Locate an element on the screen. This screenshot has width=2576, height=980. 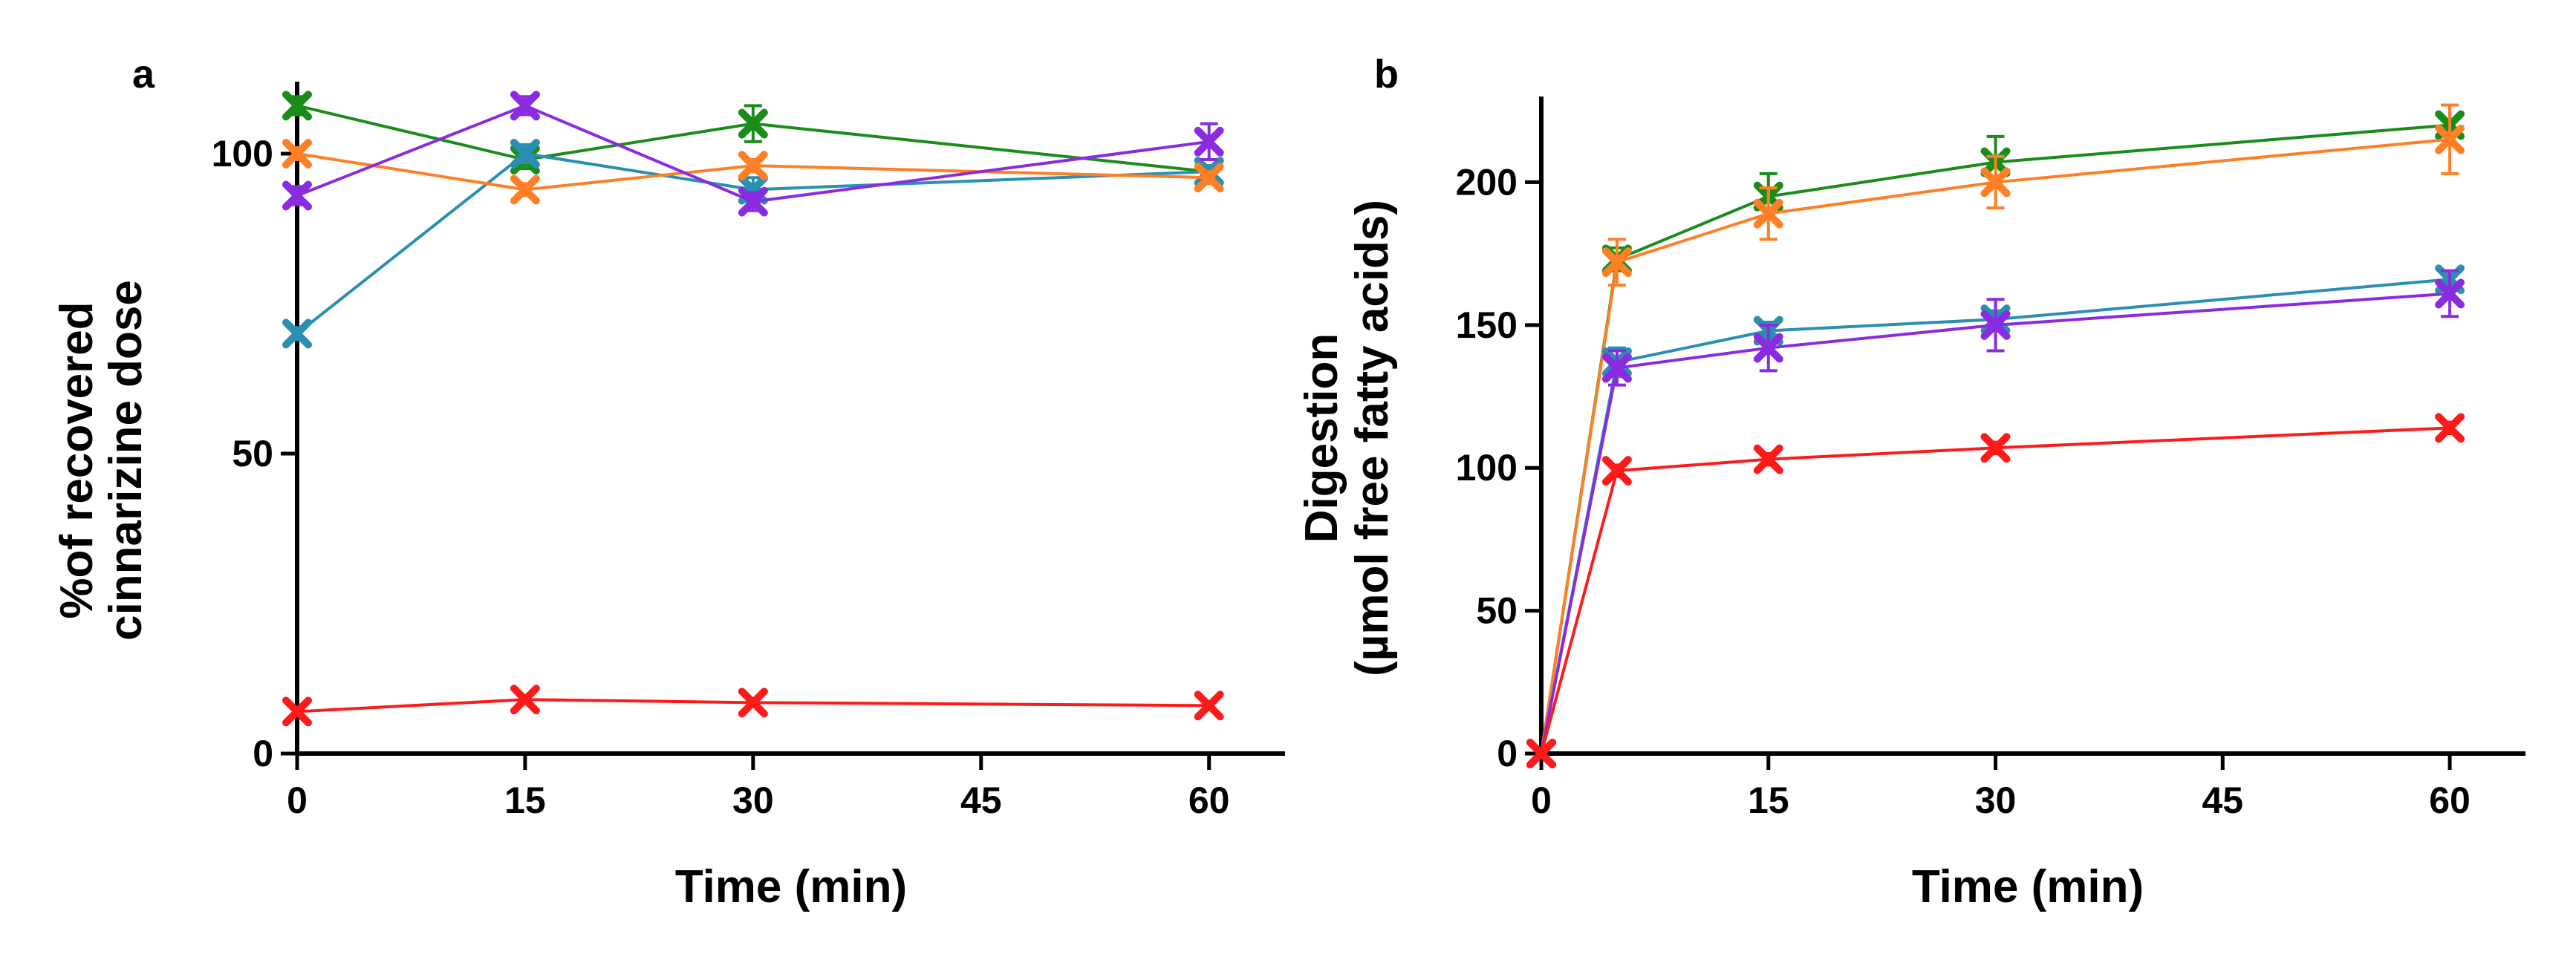
panel-a-label: a is located at coordinates (143, 74).